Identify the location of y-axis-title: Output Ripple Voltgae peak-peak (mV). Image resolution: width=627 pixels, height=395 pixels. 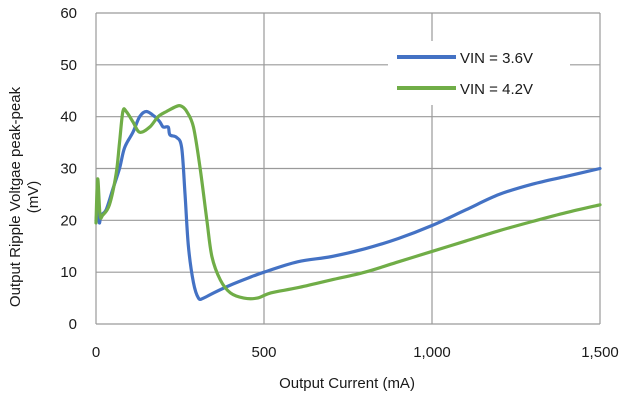
(24, 196).